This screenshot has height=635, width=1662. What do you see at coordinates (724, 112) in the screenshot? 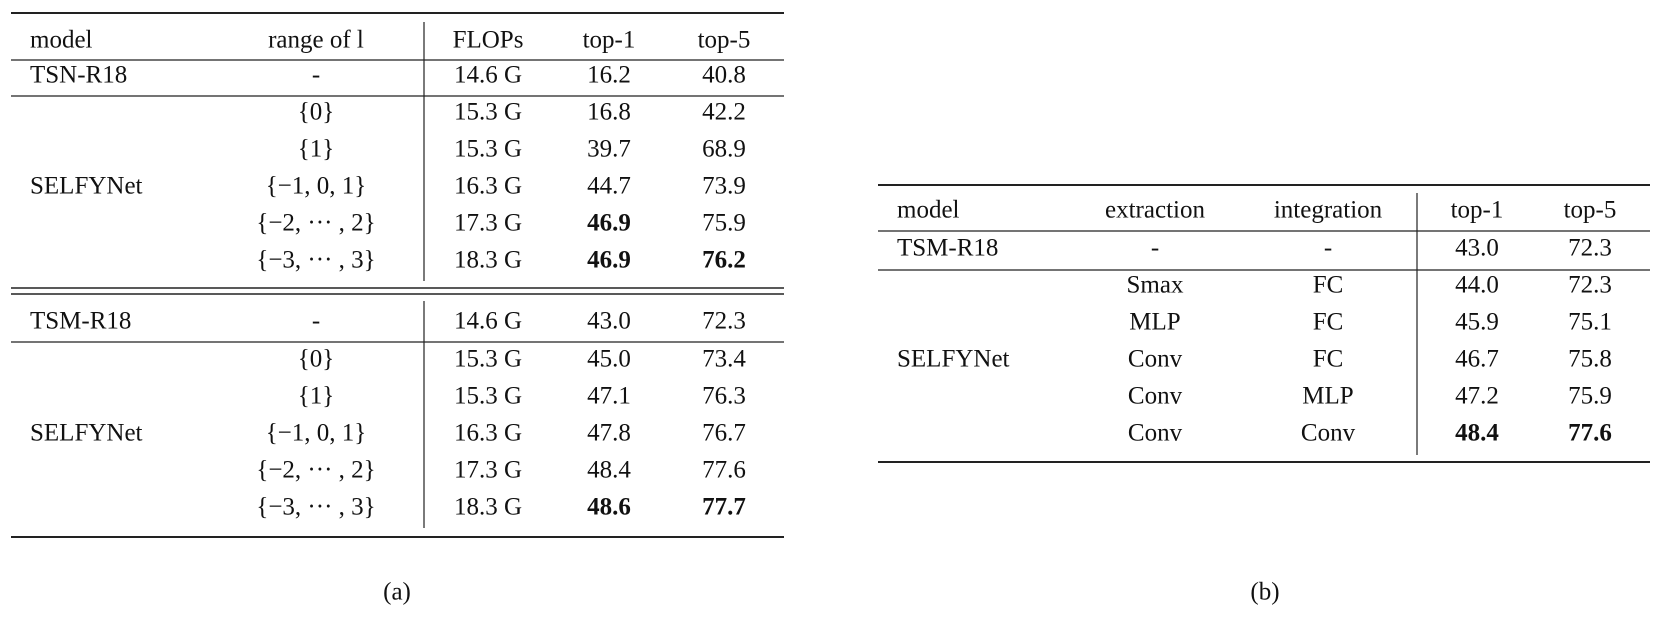
I see `cell: 42.2` at bounding box center [724, 112].